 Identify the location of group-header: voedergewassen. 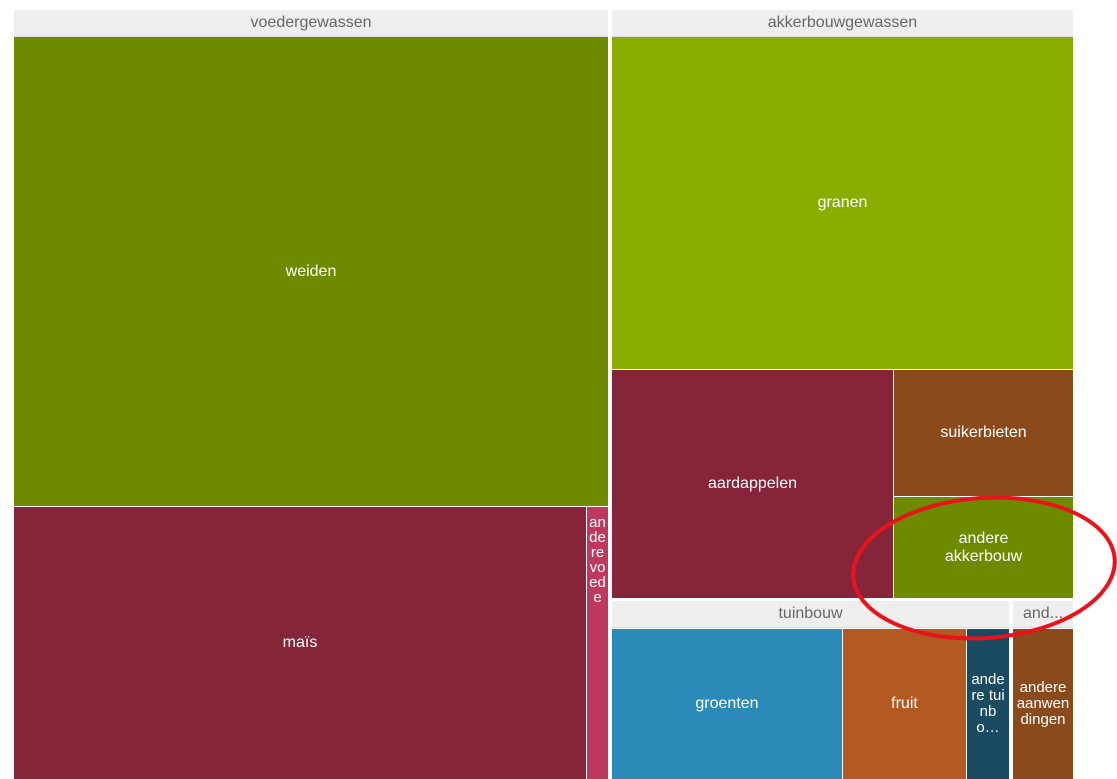
(311, 23).